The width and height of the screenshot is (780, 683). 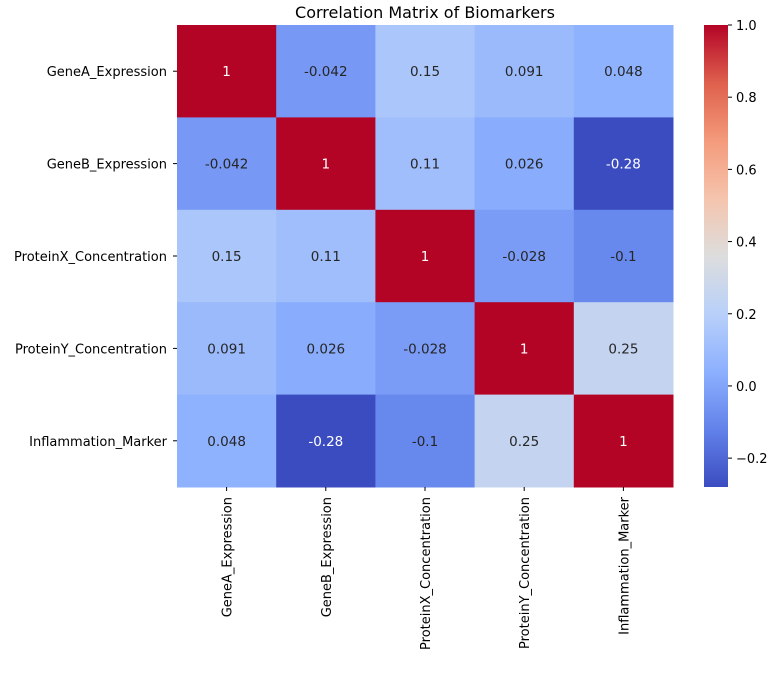 What do you see at coordinates (91, 349) in the screenshot?
I see `row-label: ProteinY_Concentration` at bounding box center [91, 349].